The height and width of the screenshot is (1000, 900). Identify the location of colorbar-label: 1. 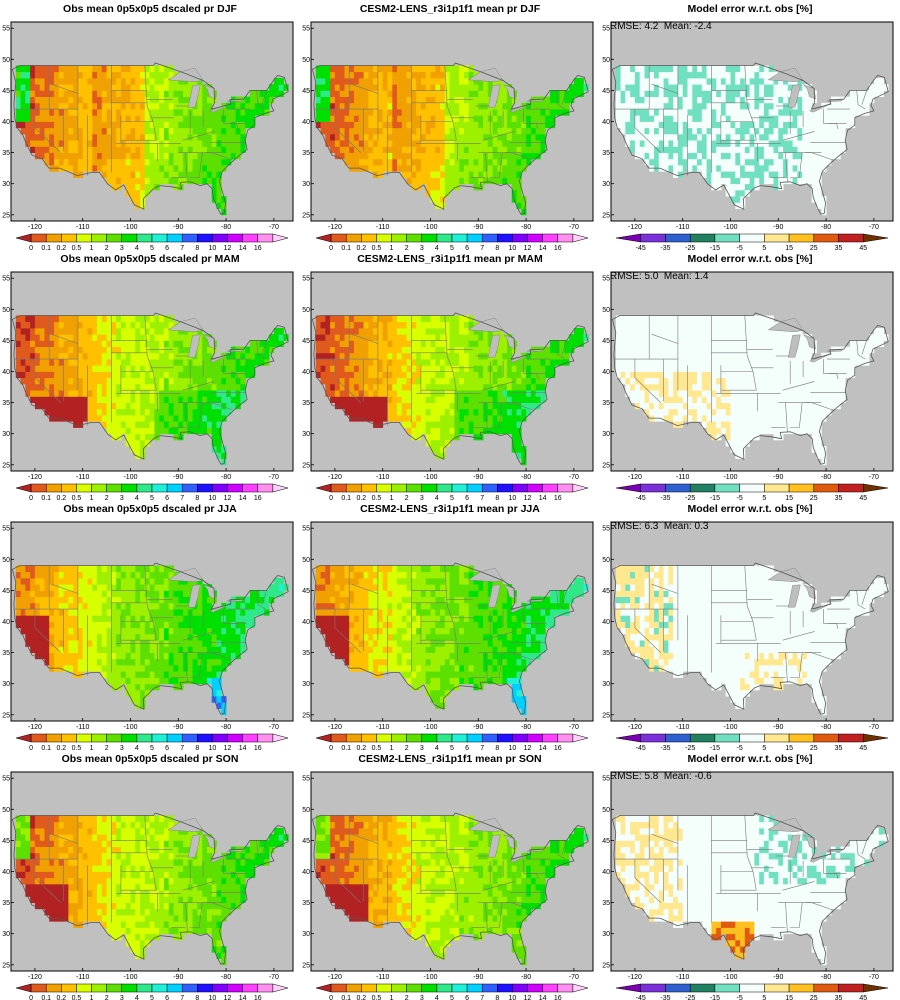
(92, 997).